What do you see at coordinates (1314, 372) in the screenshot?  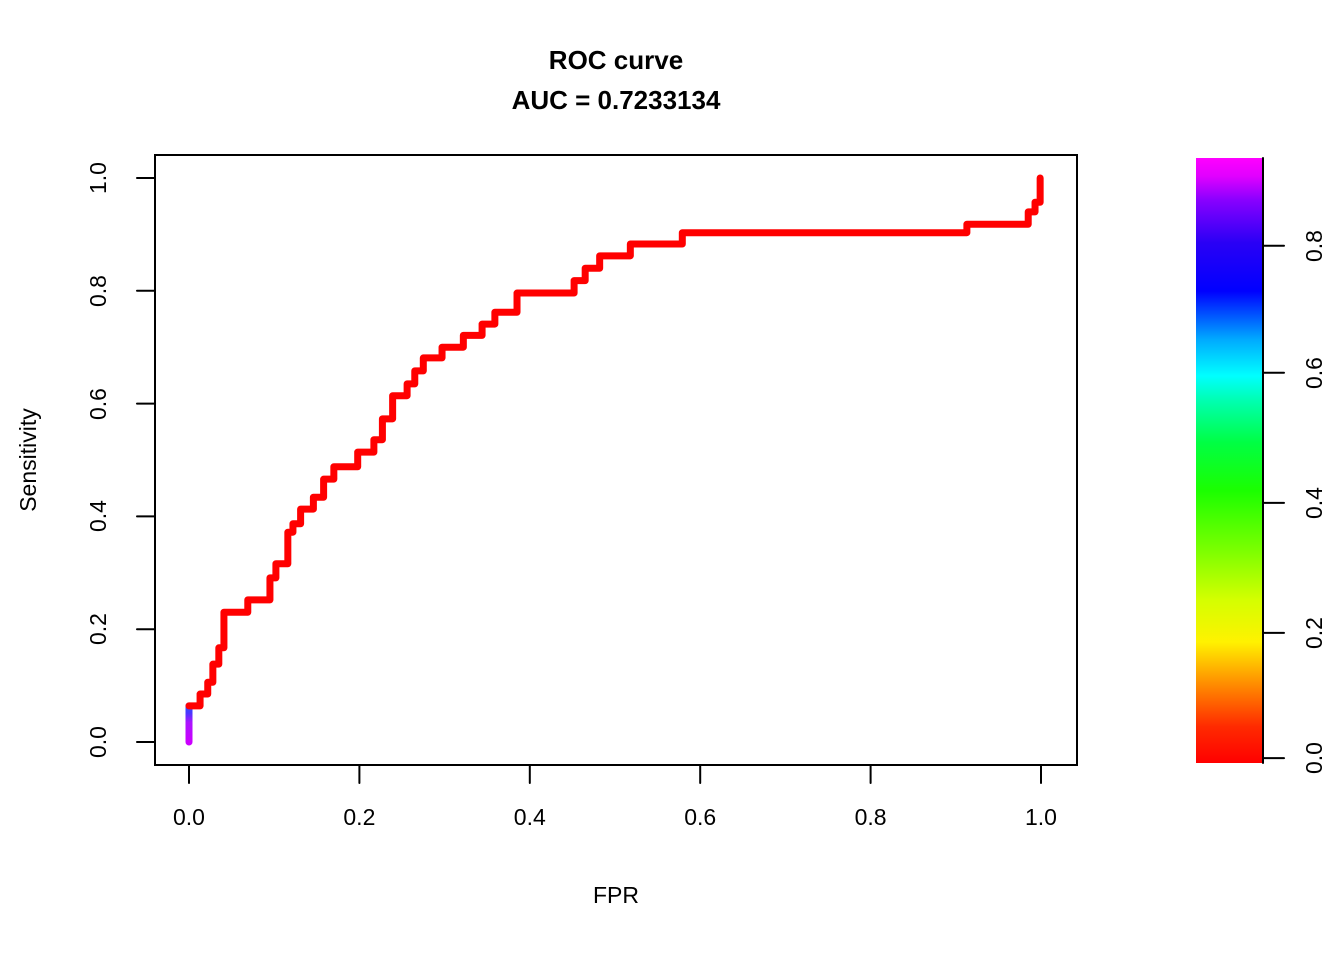 I see `colorbar-tick-label: 0.6` at bounding box center [1314, 372].